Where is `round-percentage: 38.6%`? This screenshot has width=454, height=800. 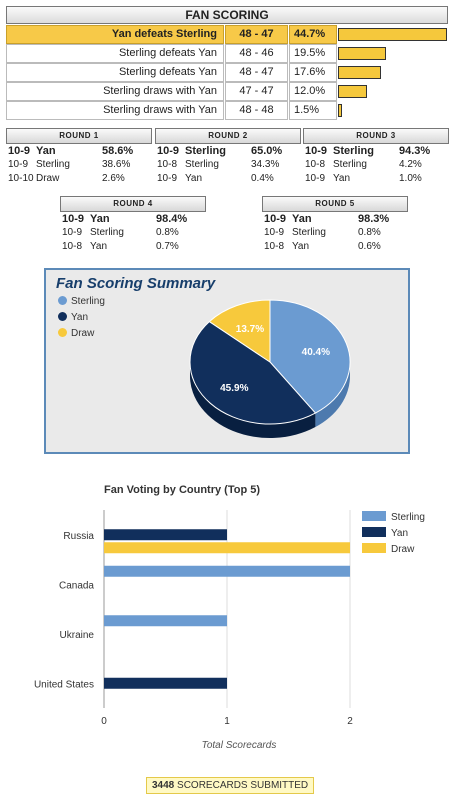 round-percentage: 38.6% is located at coordinates (116, 164).